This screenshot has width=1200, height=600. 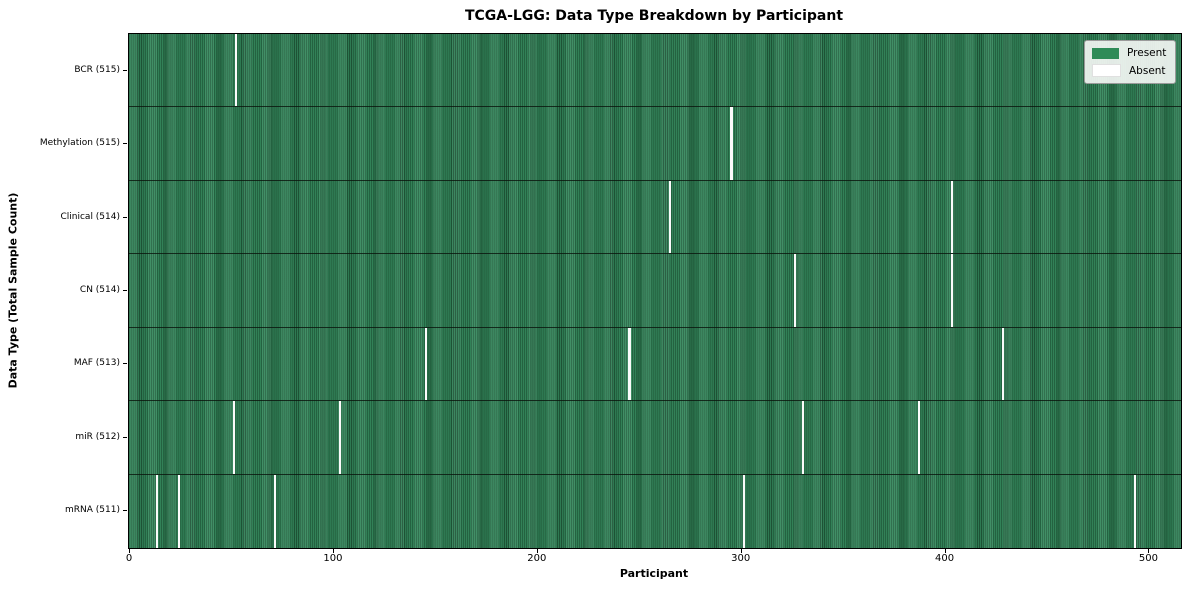 I want to click on legend: Present Absent, so click(x=1130, y=62).